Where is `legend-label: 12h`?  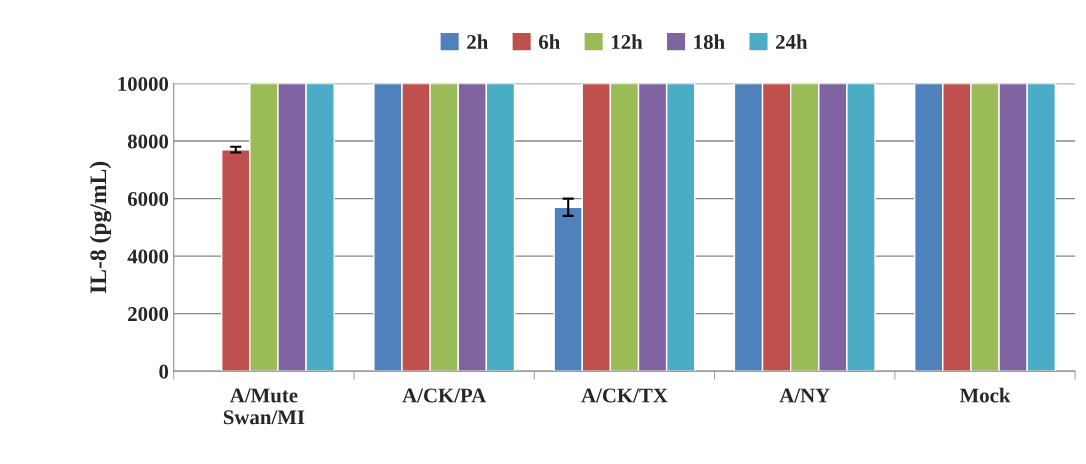
legend-label: 12h is located at coordinates (627, 41).